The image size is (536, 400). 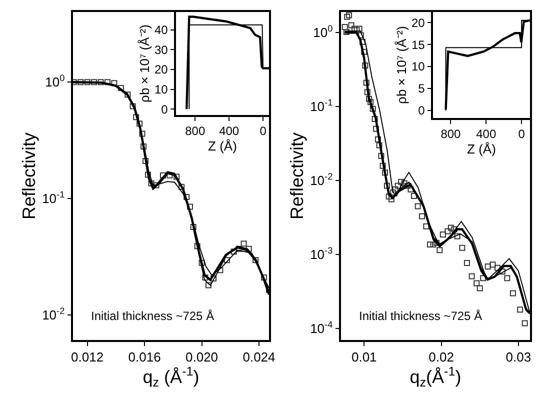 What do you see at coordinates (201, 356) in the screenshot?
I see `x-tick-label: 0.020` at bounding box center [201, 356].